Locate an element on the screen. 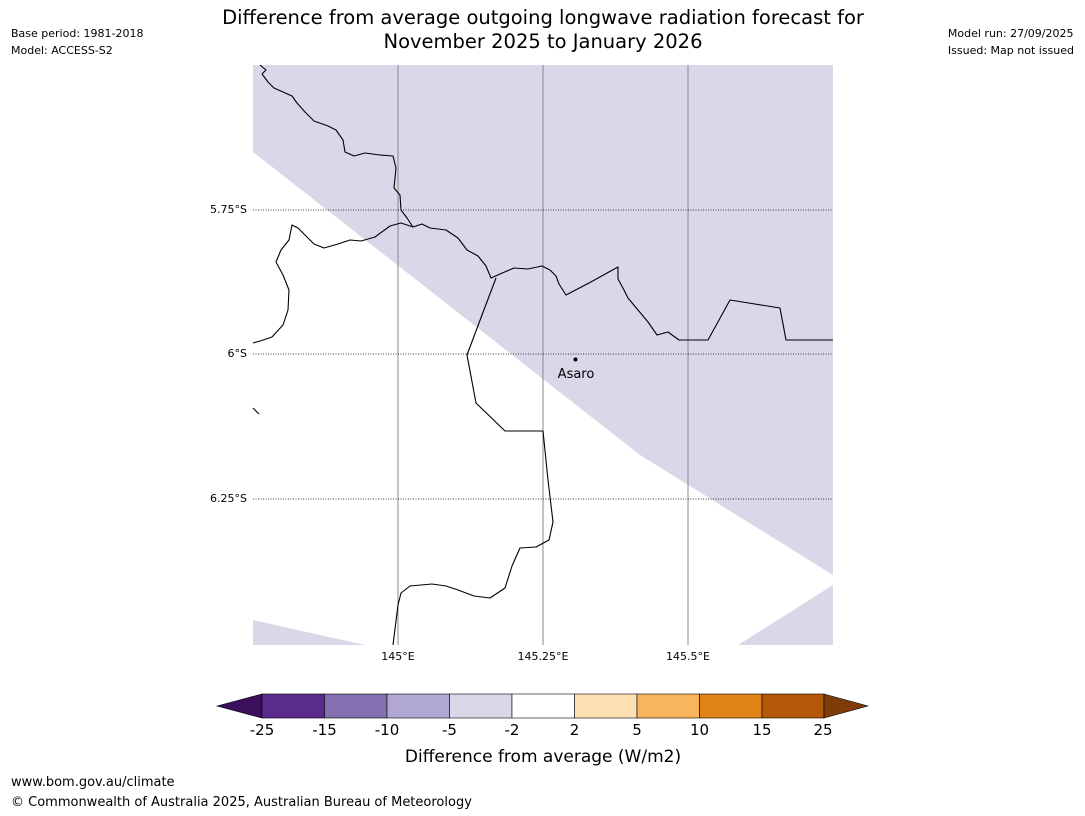 The width and height of the screenshot is (1085, 816). colorbar-tick: -10 is located at coordinates (387, 730).